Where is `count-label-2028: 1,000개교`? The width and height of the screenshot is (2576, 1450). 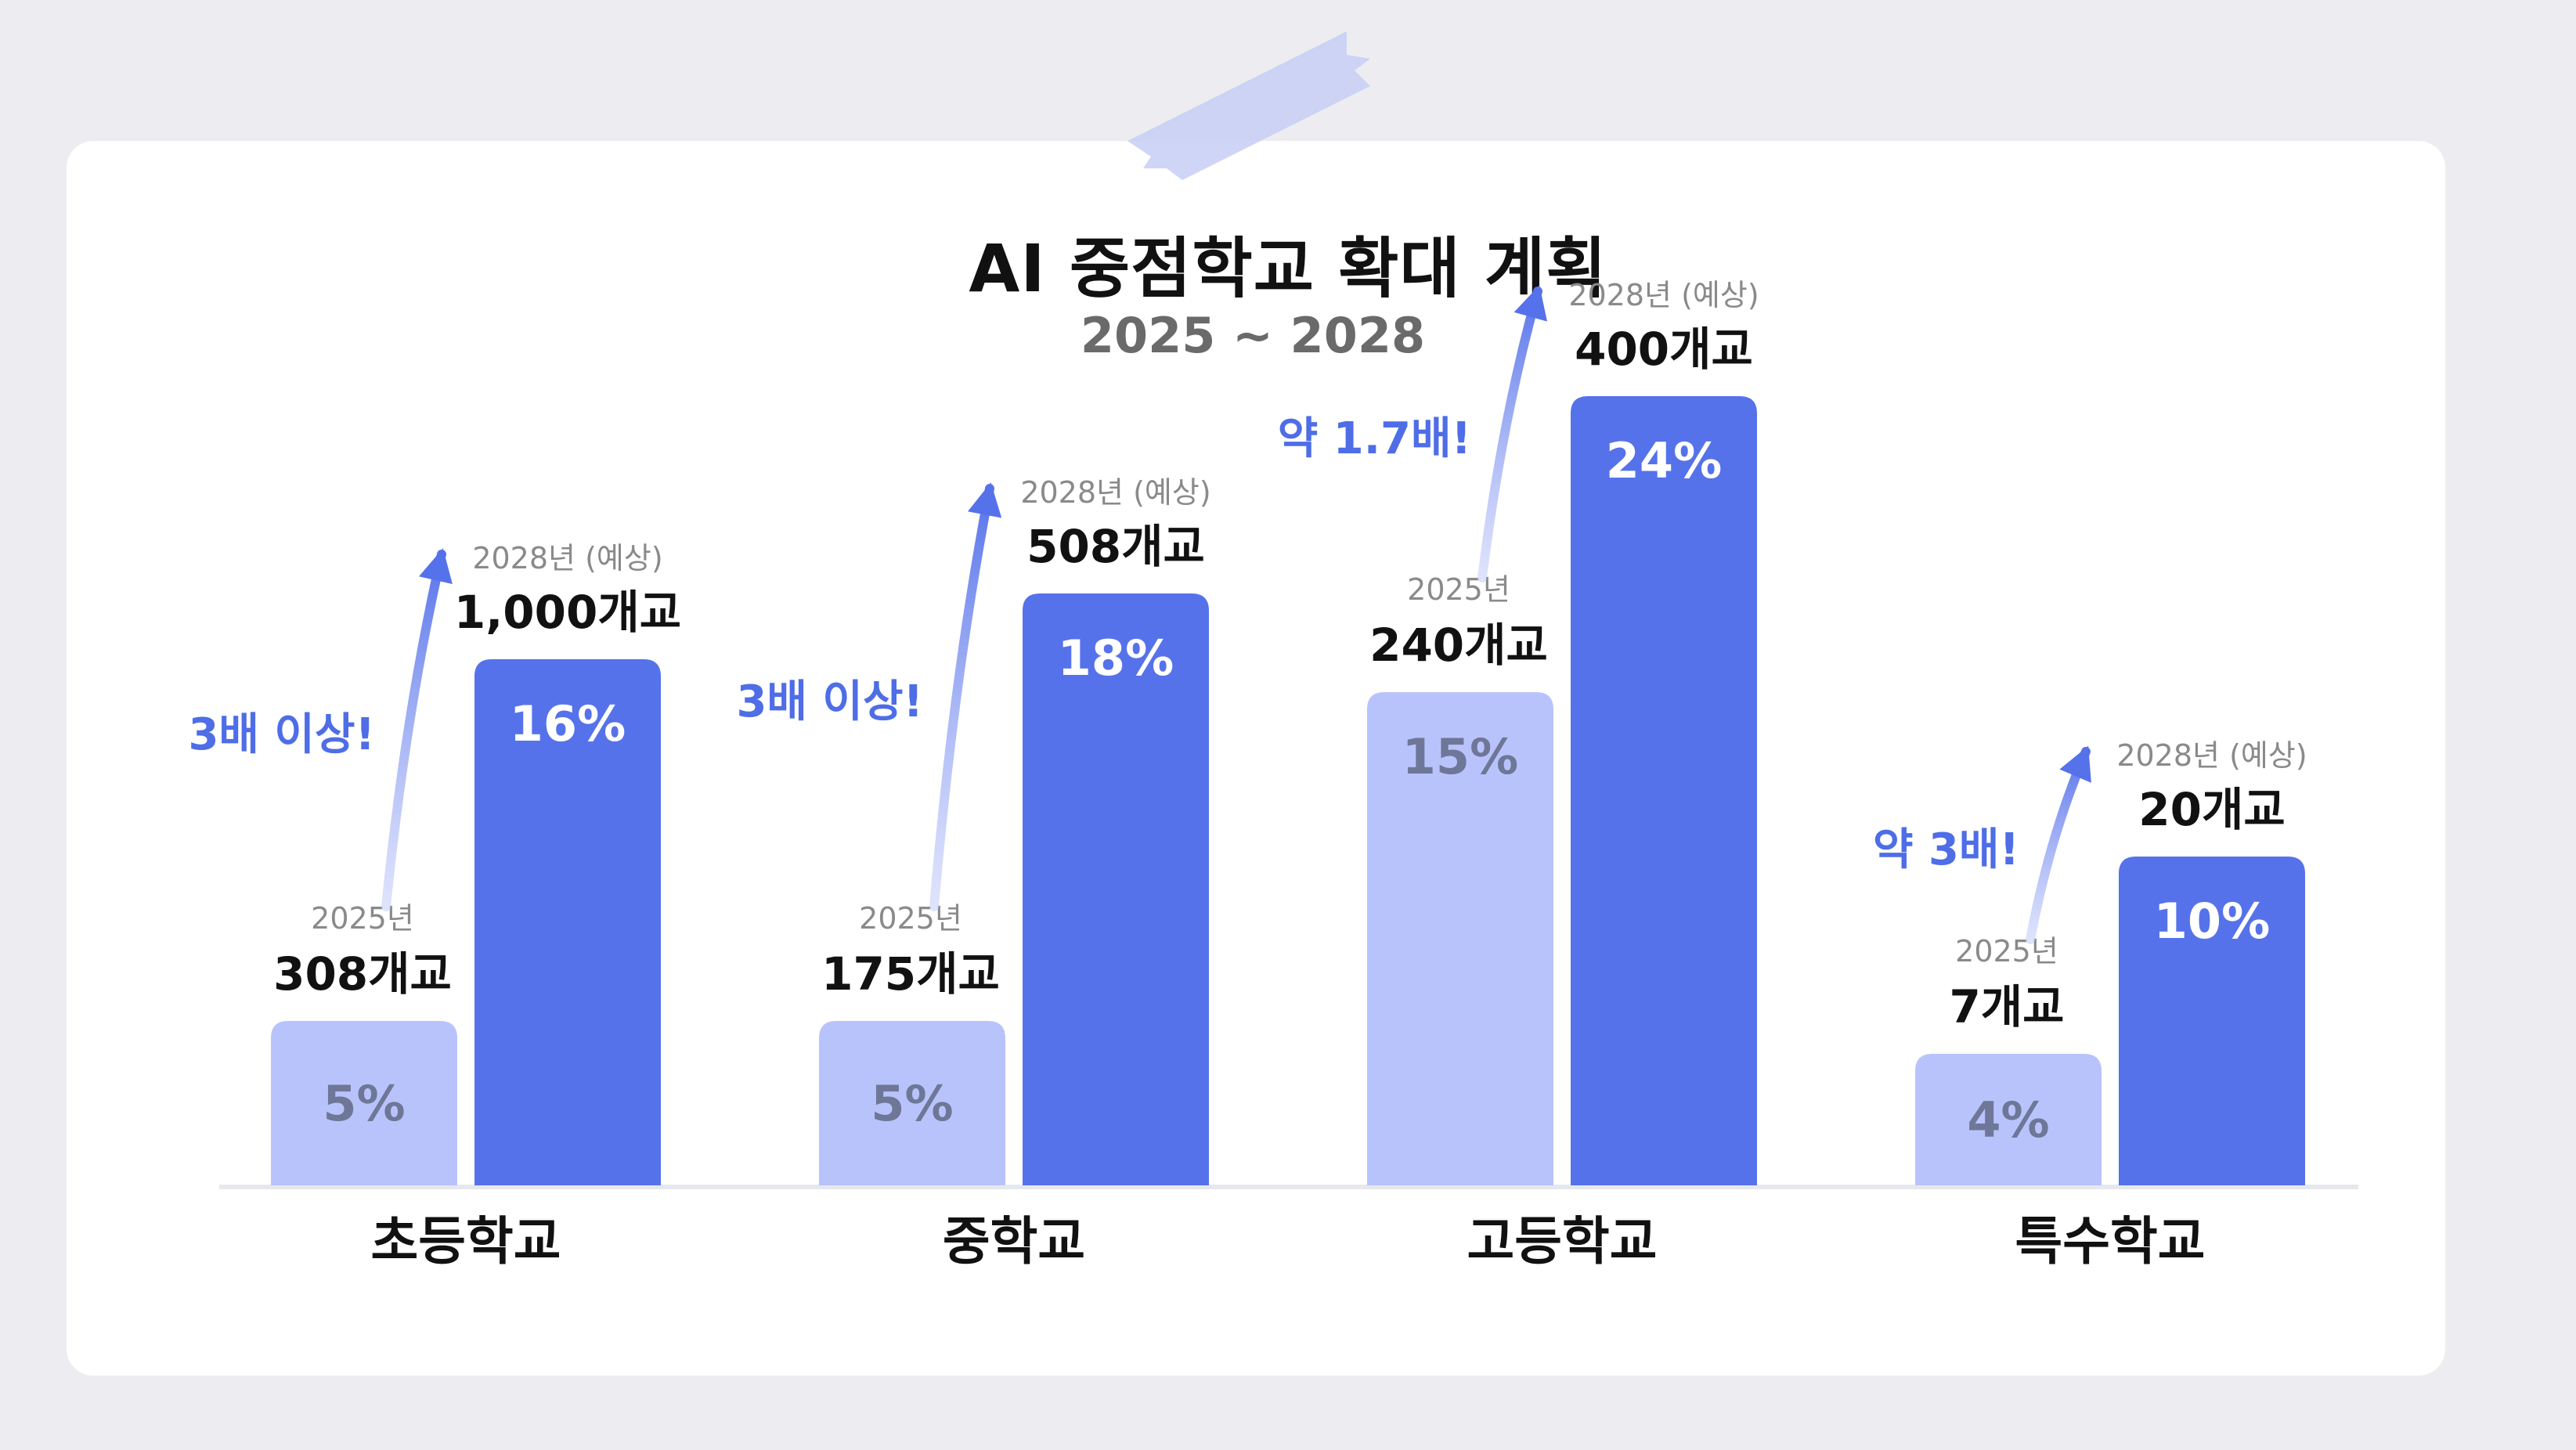 count-label-2028: 1,000개교 is located at coordinates (567, 612).